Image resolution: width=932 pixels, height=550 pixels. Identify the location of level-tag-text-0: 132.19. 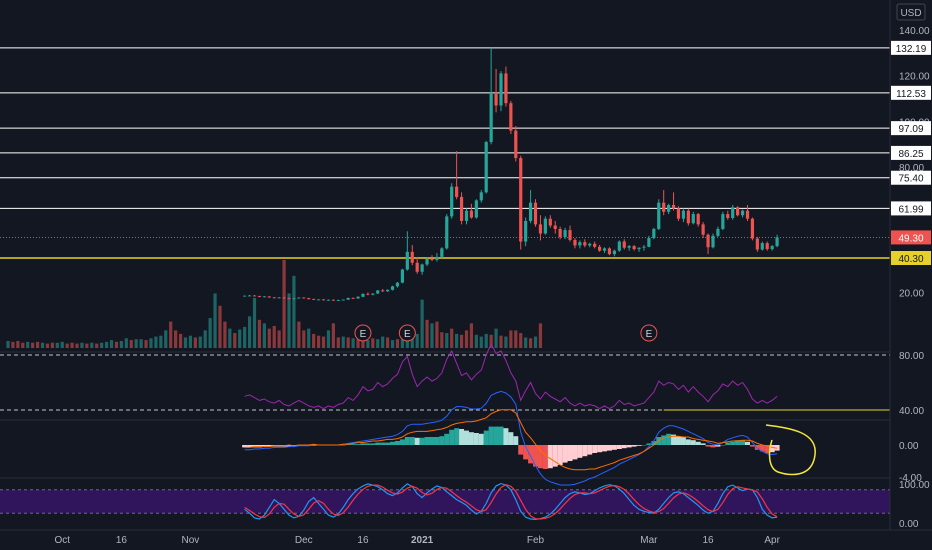
(911, 49).